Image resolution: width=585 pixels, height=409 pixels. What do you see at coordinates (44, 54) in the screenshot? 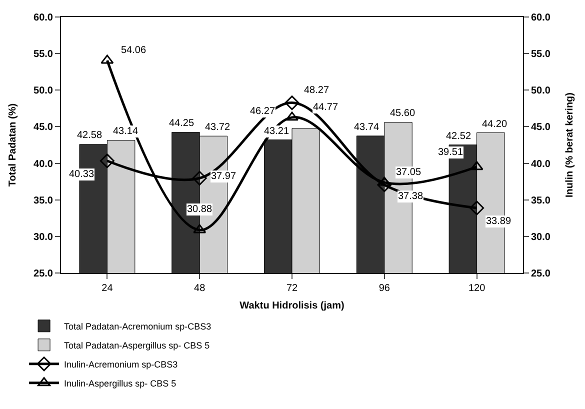
I see `y-tick-label: 55.0` at bounding box center [44, 54].